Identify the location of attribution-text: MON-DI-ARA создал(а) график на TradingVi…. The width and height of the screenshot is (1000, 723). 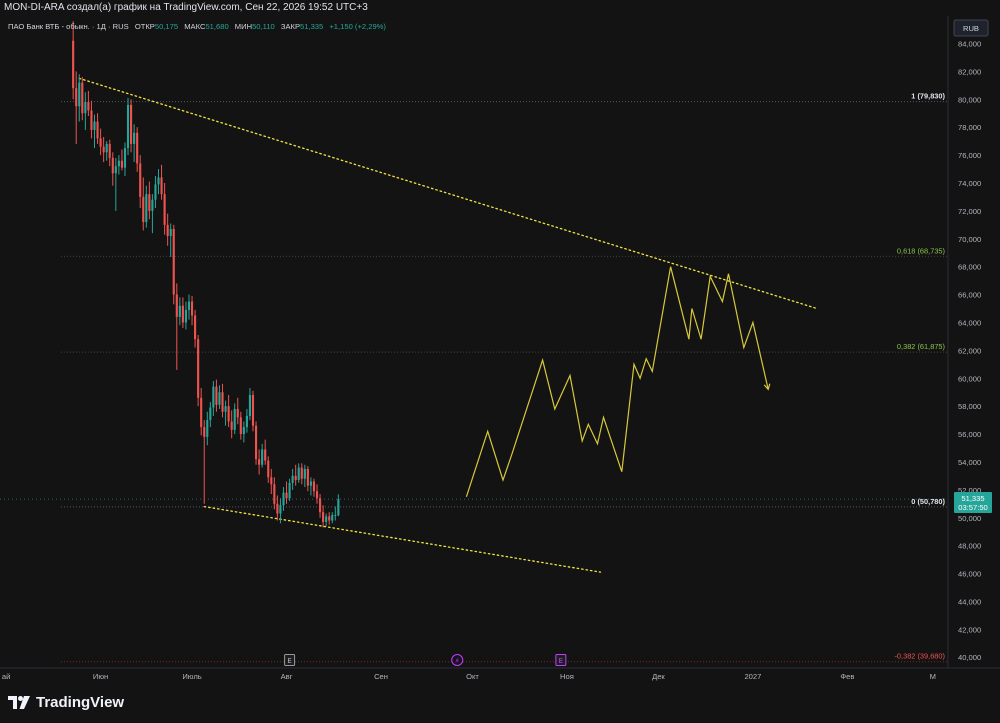
(186, 7).